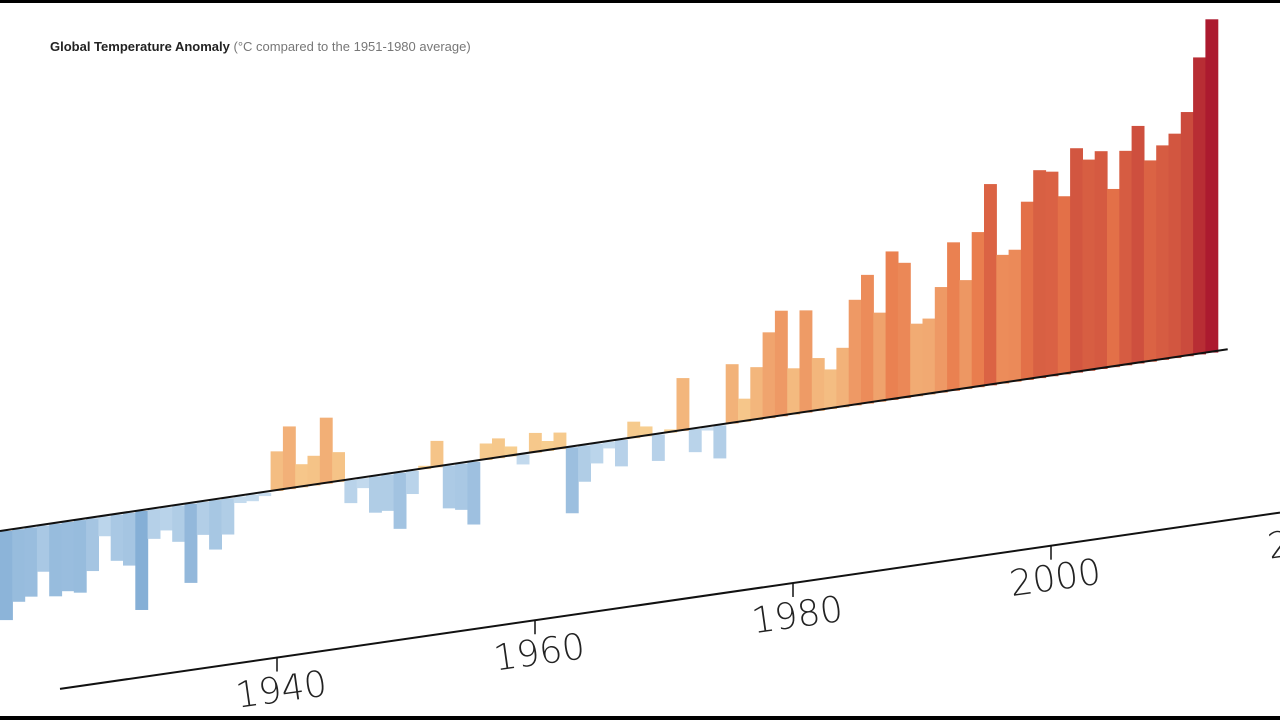 The height and width of the screenshot is (720, 1280). Describe the element at coordinates (1076, 260) in the screenshot. I see `bar-2005` at that location.